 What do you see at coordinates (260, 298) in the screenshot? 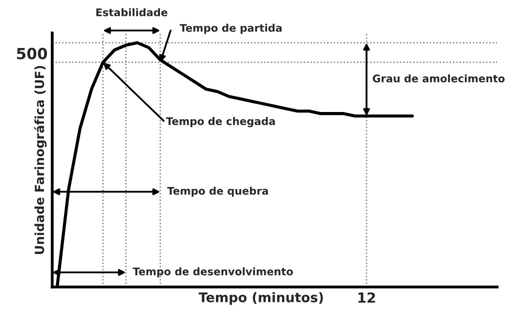
I see `x-axis-title: Tempo (minutos)` at bounding box center [260, 298].